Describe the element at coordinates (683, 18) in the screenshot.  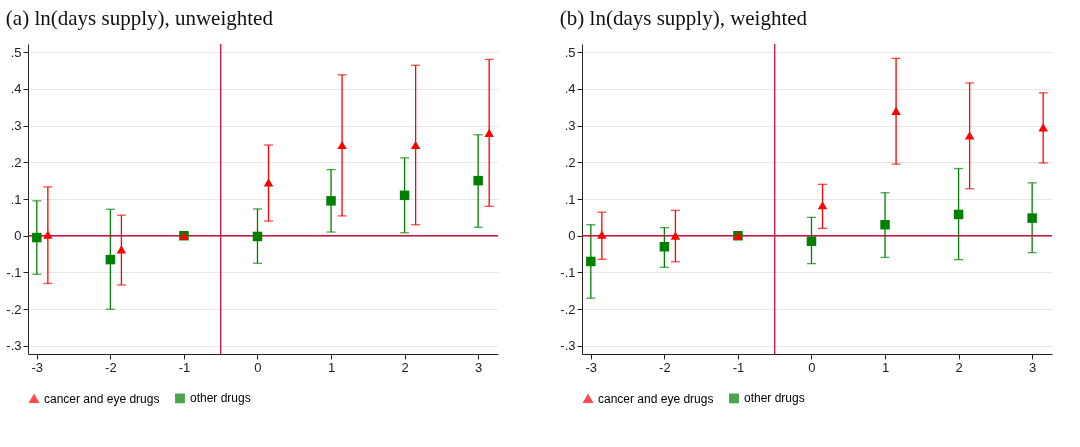
I see `chart-title: (b) ln(days supply), weighted` at that location.